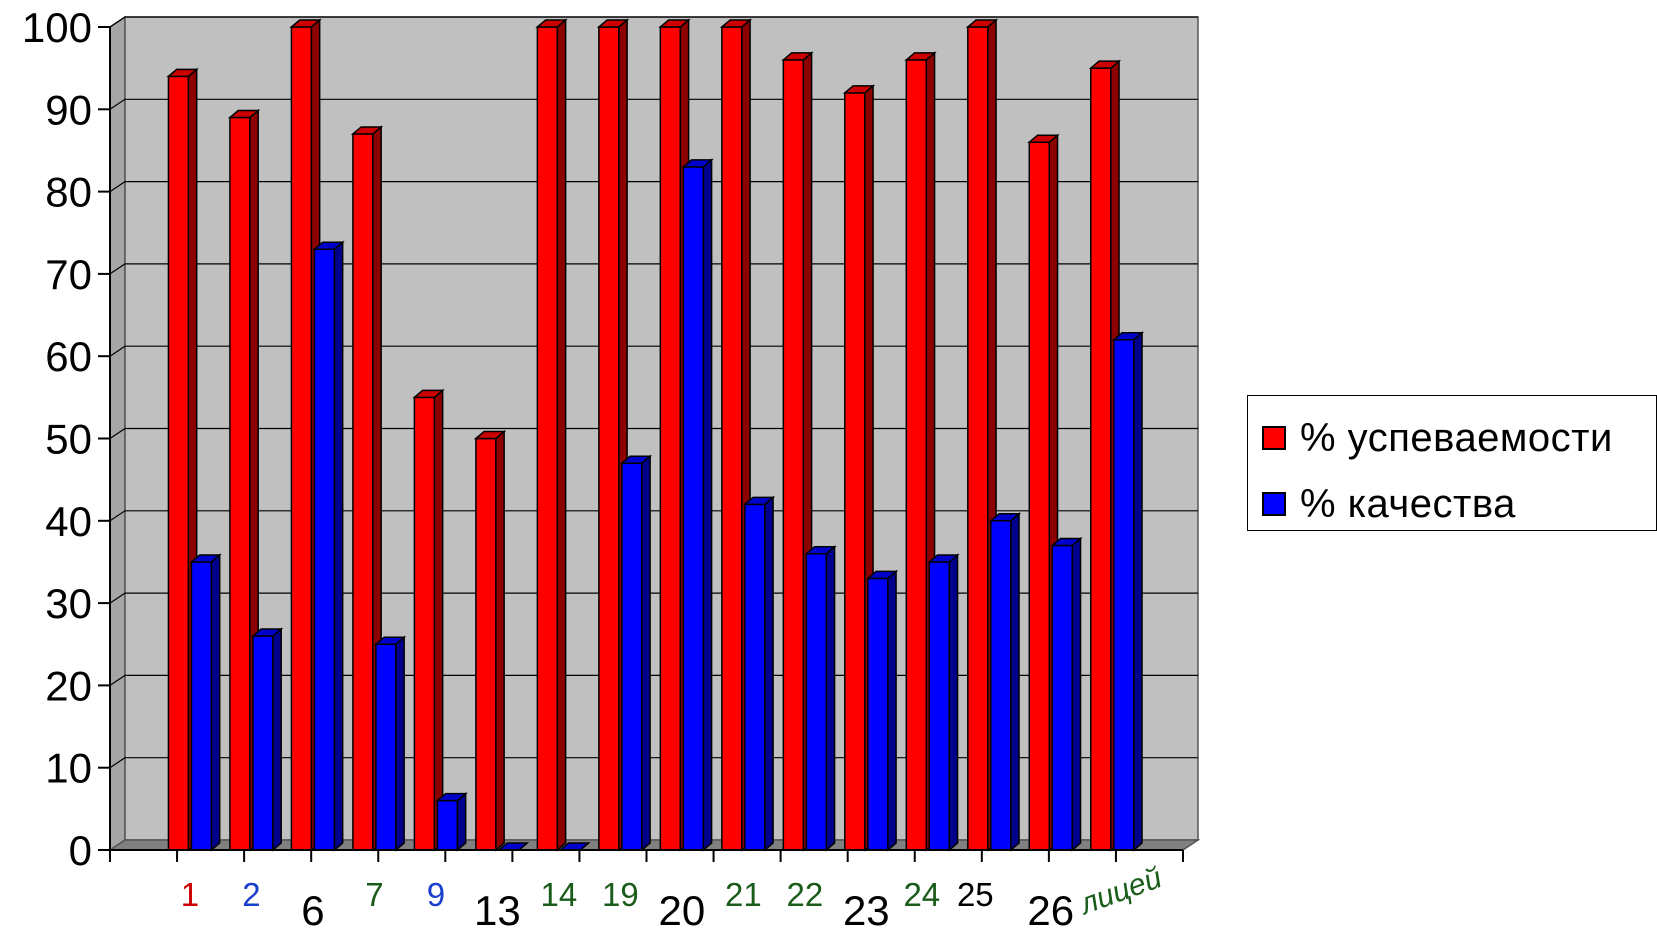 The image size is (1657, 931). I want to click on x-tick-label: 7, so click(374, 894).